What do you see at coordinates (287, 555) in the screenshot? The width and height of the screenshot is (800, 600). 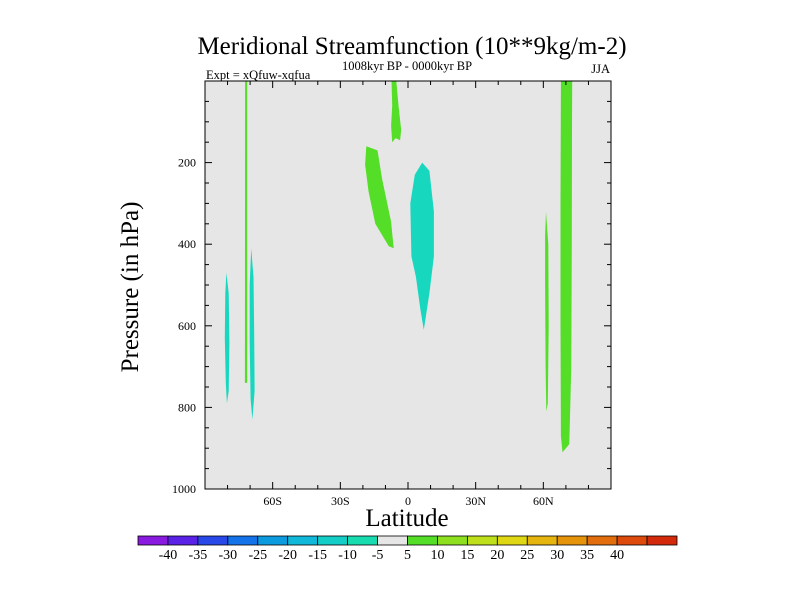 I see `colorbar-label: -20` at bounding box center [287, 555].